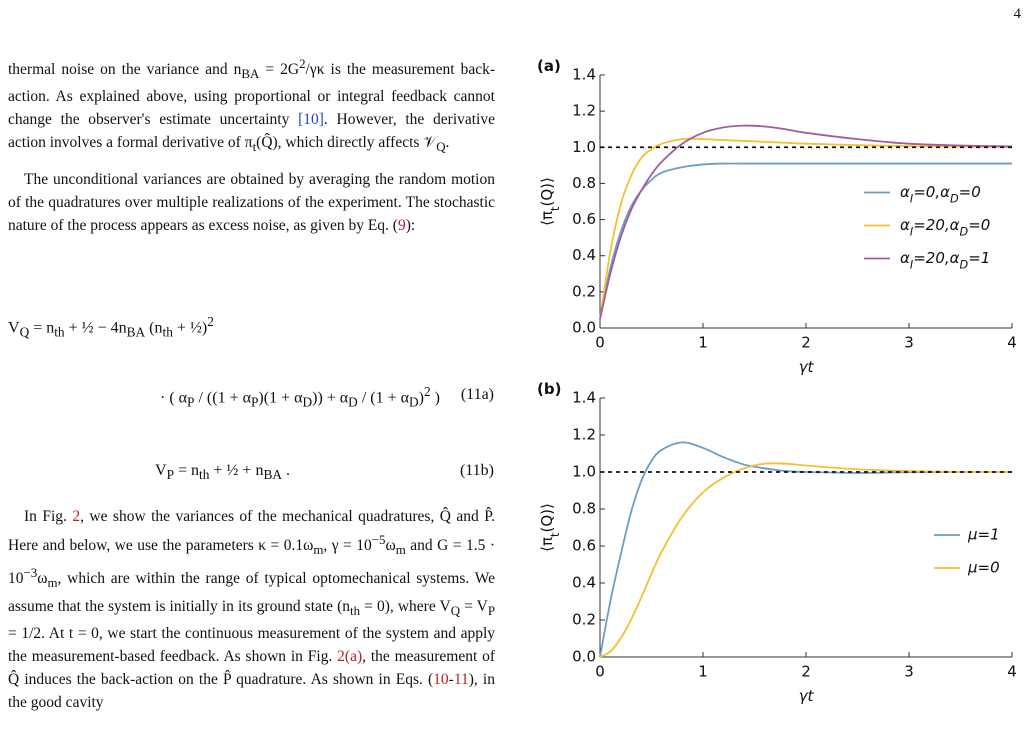 The height and width of the screenshot is (736, 1029). What do you see at coordinates (983, 535) in the screenshot?
I see `legend-label: μ=1` at bounding box center [983, 535].